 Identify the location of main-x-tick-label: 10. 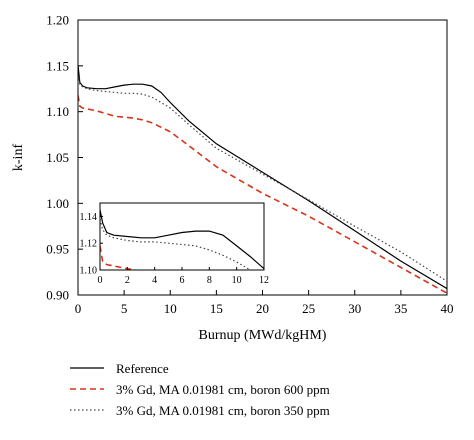
(170, 308).